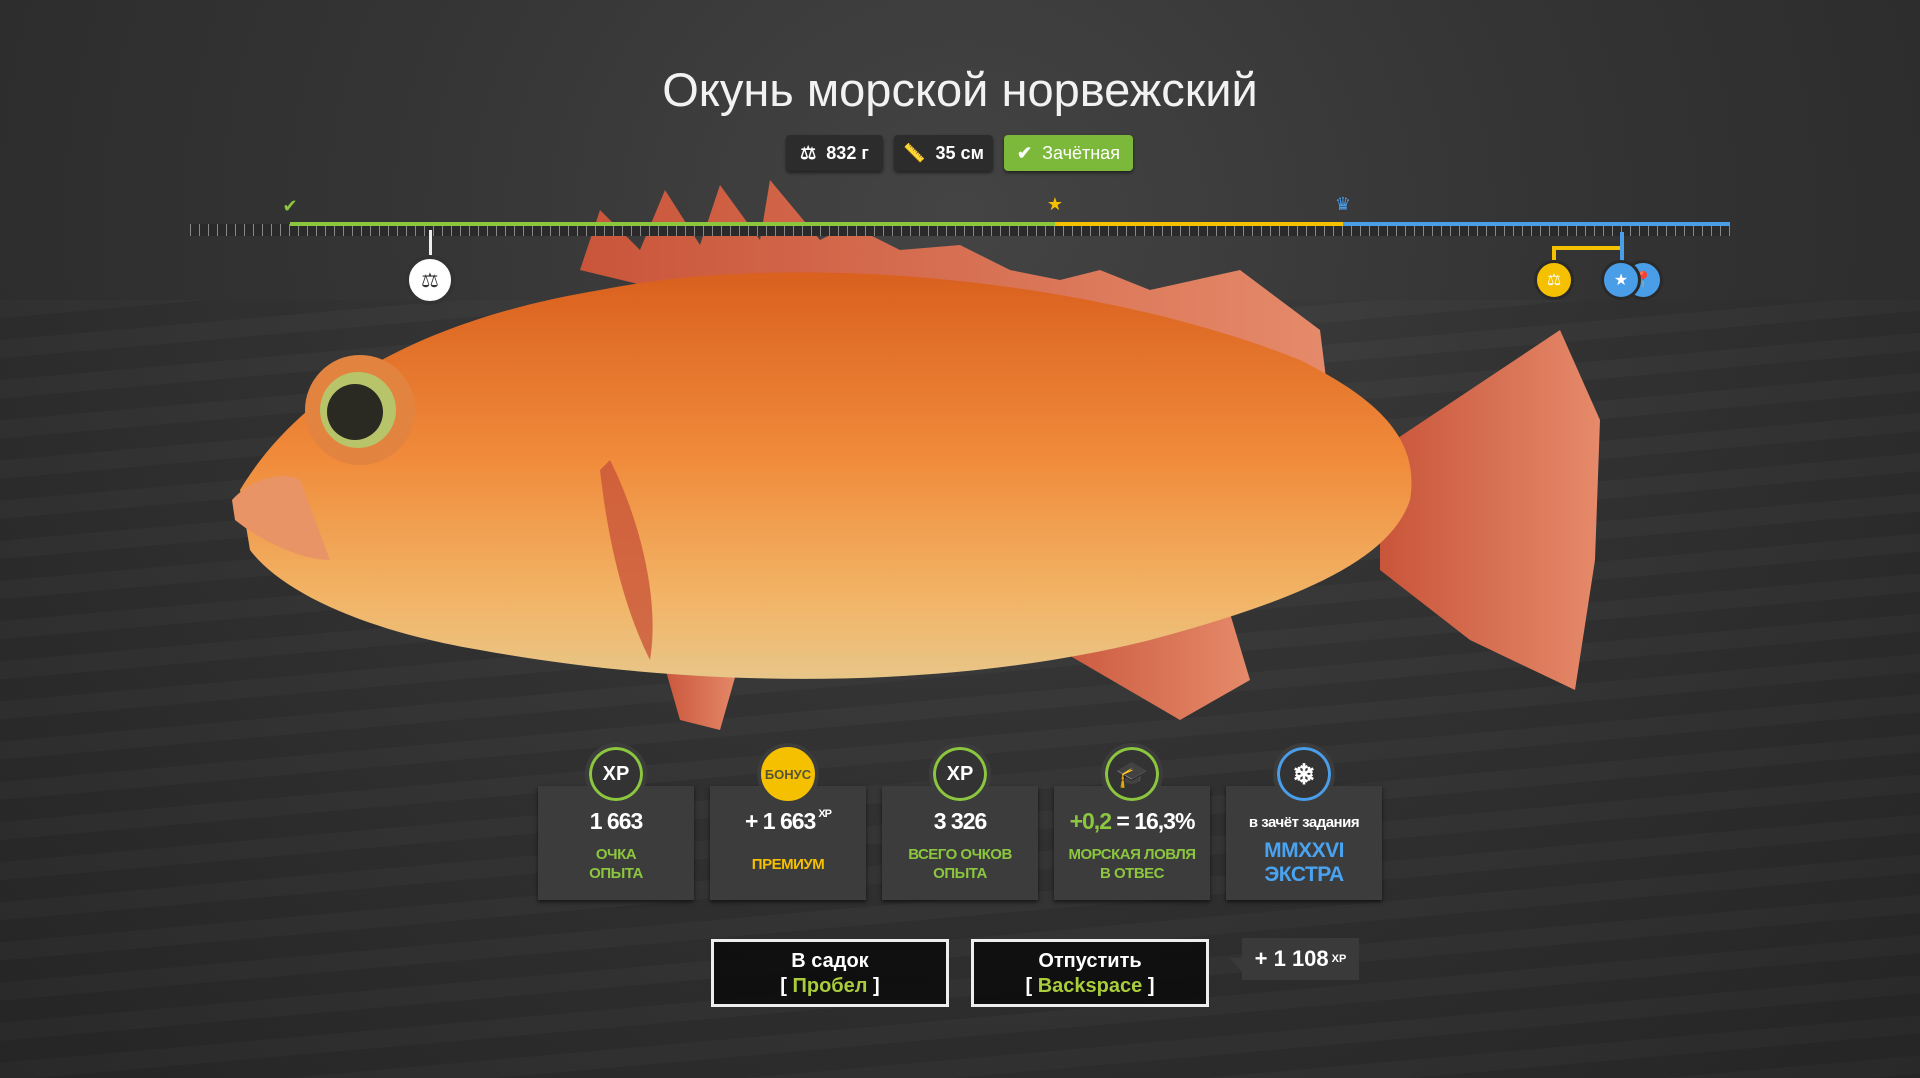 The width and height of the screenshot is (1920, 1078). I want to click on total-xp-card: 3 326 ВСЕГО ОЧКОВ ОПЫТА, so click(960, 843).